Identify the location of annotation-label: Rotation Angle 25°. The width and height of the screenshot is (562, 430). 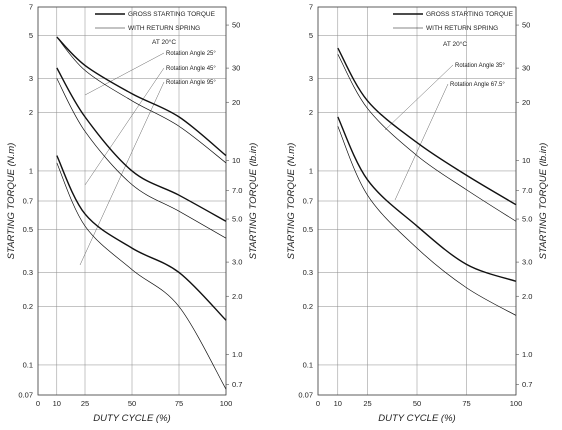
(191, 54).